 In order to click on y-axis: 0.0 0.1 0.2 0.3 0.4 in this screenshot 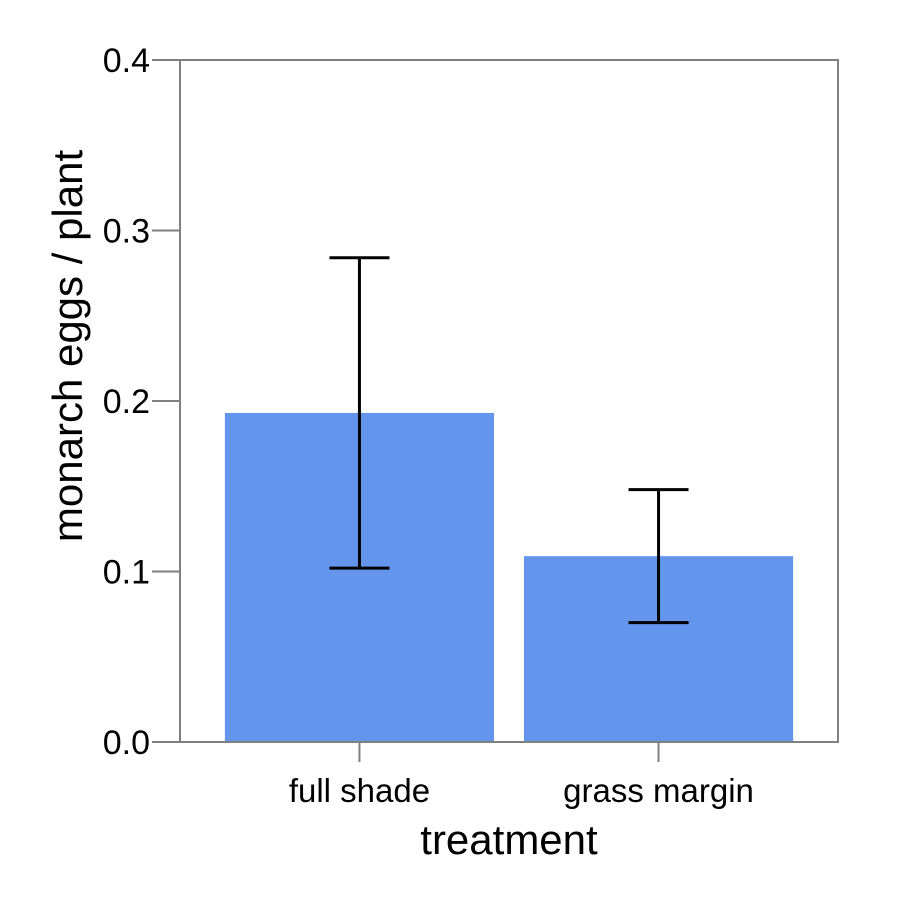, I will do `click(141, 402)`.